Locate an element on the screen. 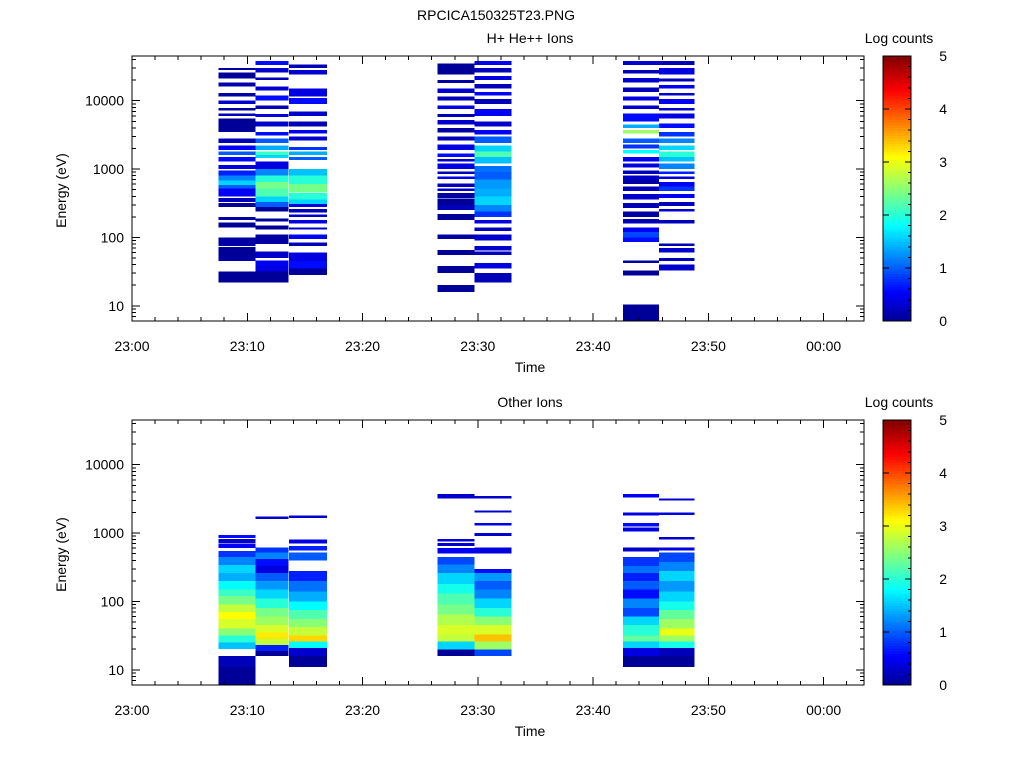 This screenshot has width=1024, height=768. spectrogram-cells is located at coordinates (456, 589).